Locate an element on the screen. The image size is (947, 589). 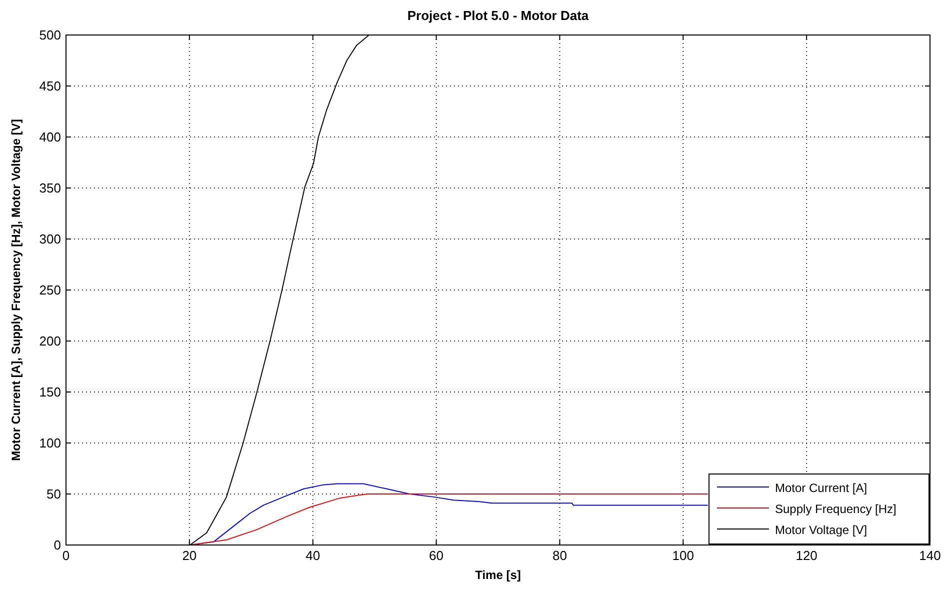
x-tick-label: 80 is located at coordinates (559, 555).